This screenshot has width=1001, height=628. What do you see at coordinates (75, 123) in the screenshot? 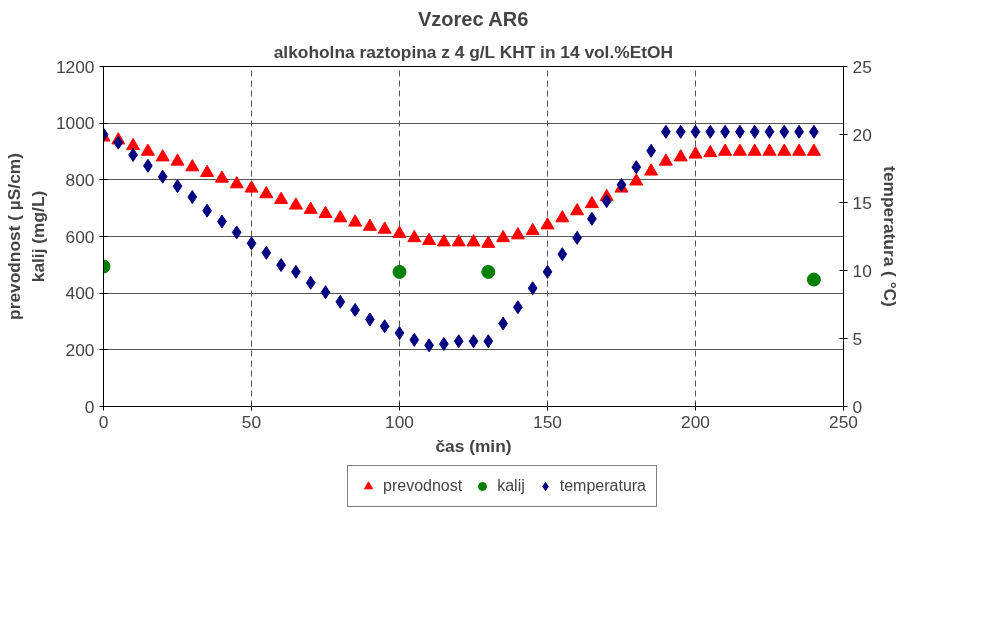
I see `y-tick-label: 1000` at bounding box center [75, 123].